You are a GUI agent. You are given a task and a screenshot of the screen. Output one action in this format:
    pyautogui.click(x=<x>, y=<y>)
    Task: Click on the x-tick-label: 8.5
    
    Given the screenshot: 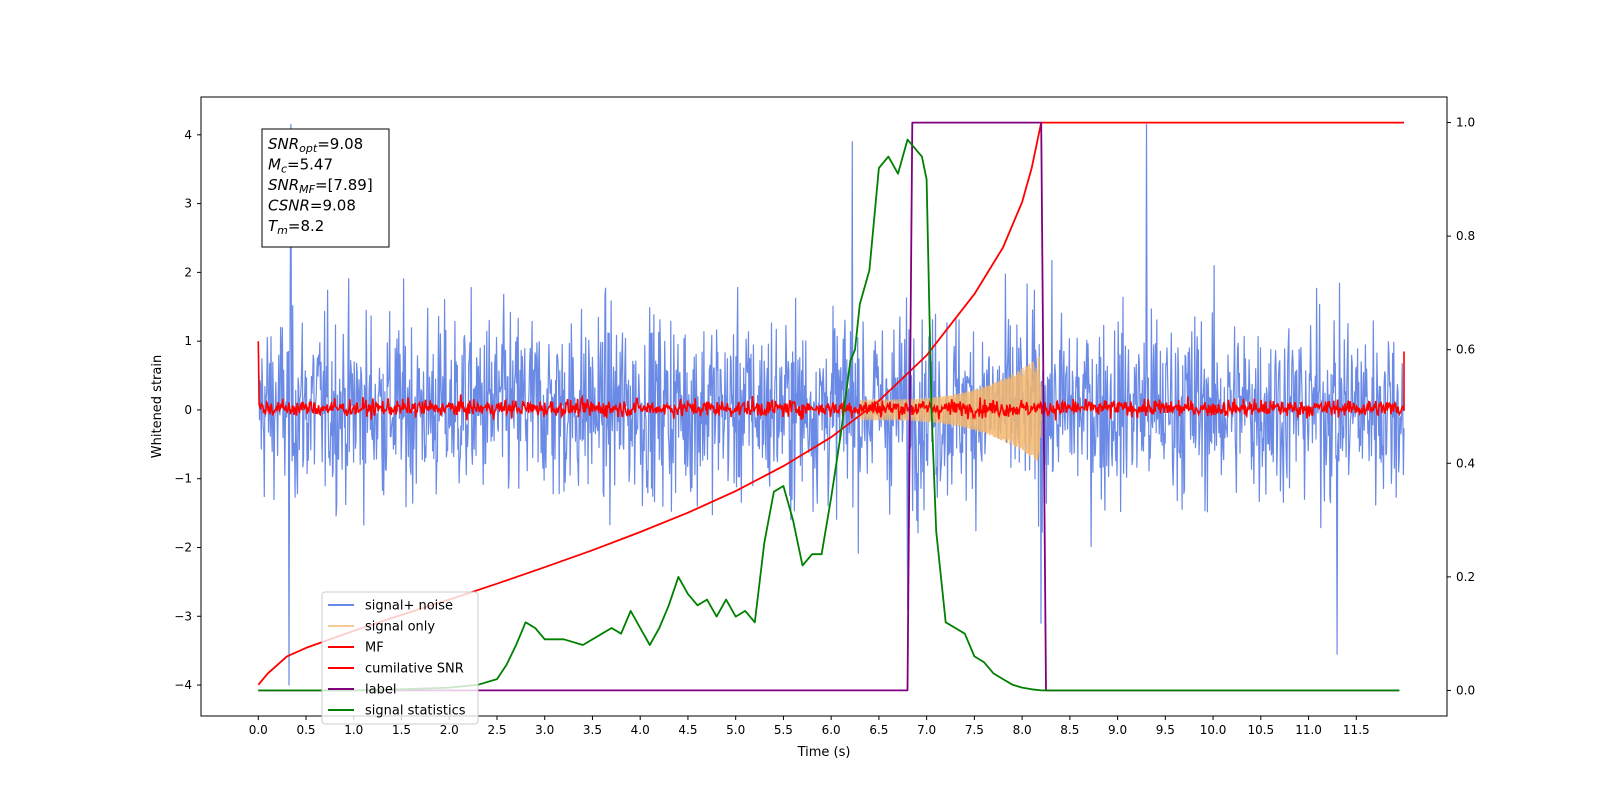 What is the action you would take?
    pyautogui.click(x=1069, y=730)
    